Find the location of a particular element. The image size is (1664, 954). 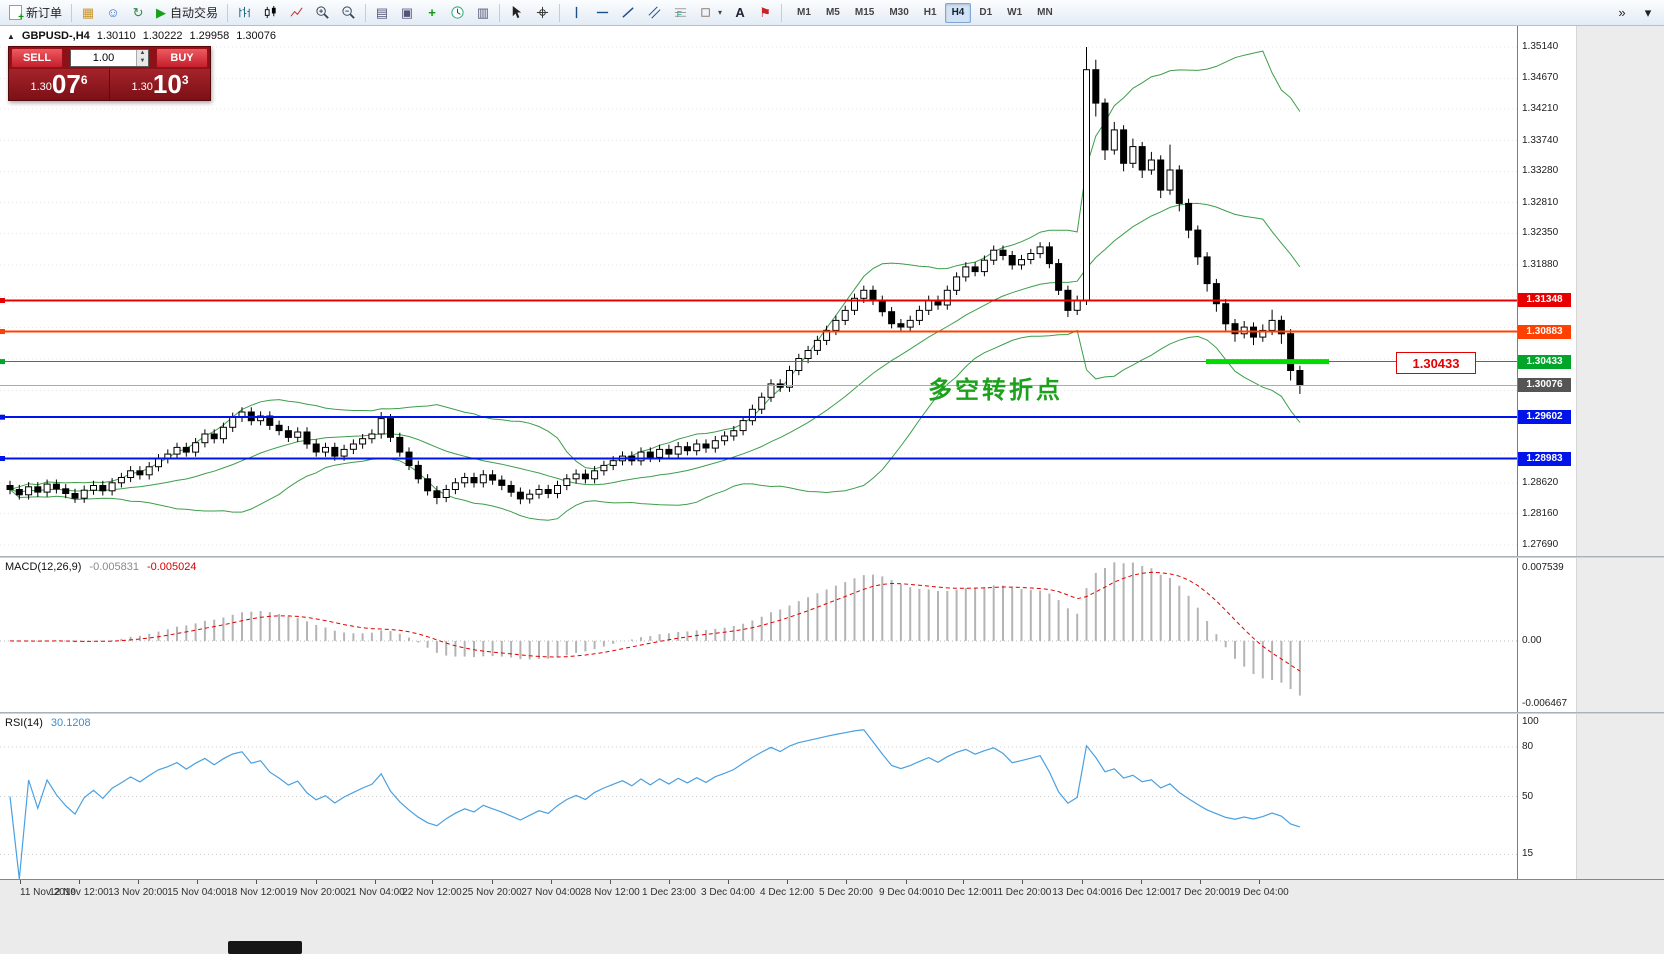

cascade-windows-icon: ▣ is located at coordinates (407, 12).